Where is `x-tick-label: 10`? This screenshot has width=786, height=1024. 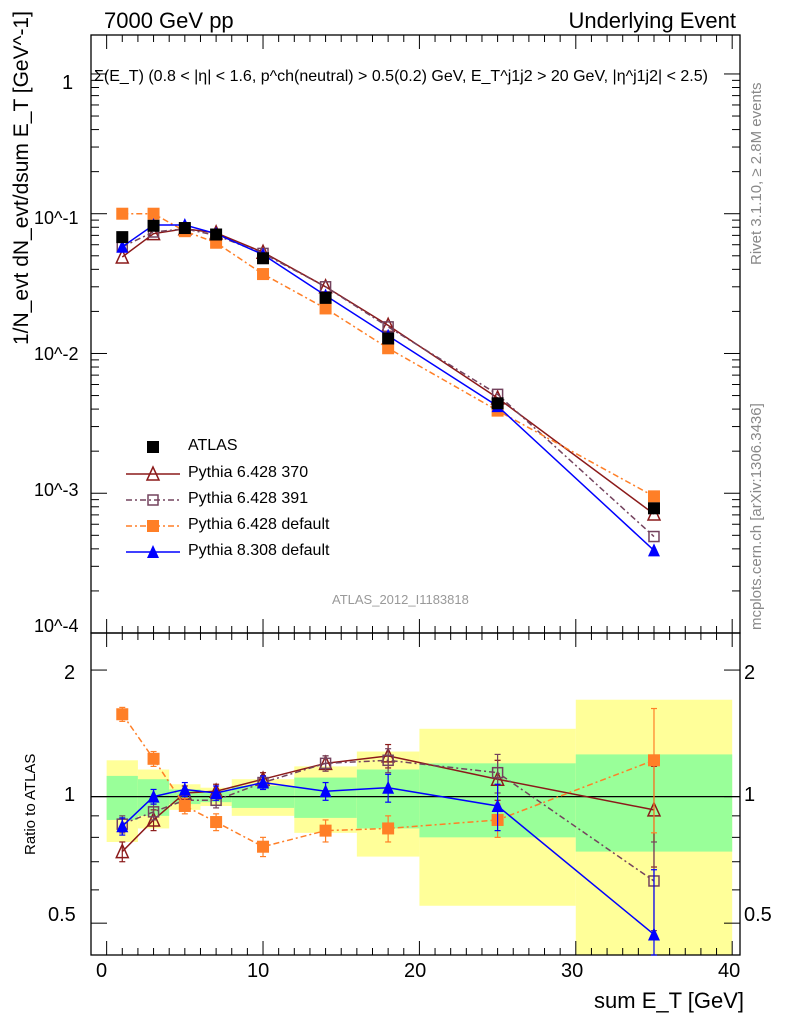 x-tick-label: 10 is located at coordinates (258, 971).